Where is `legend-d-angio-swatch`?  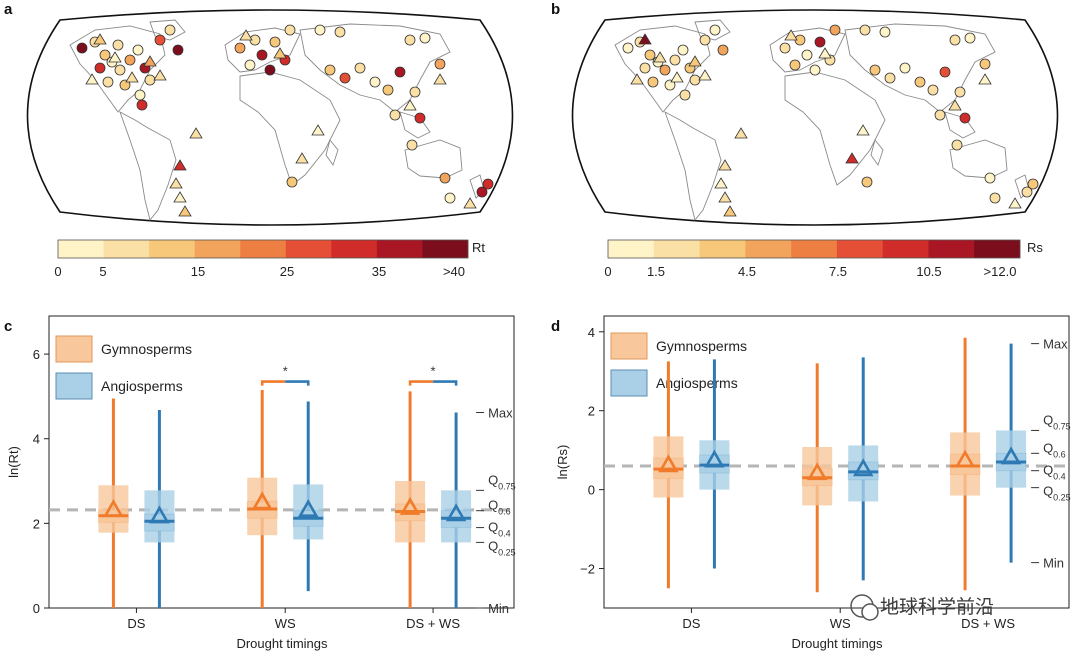
legend-d-angio-swatch is located at coordinates (629, 383).